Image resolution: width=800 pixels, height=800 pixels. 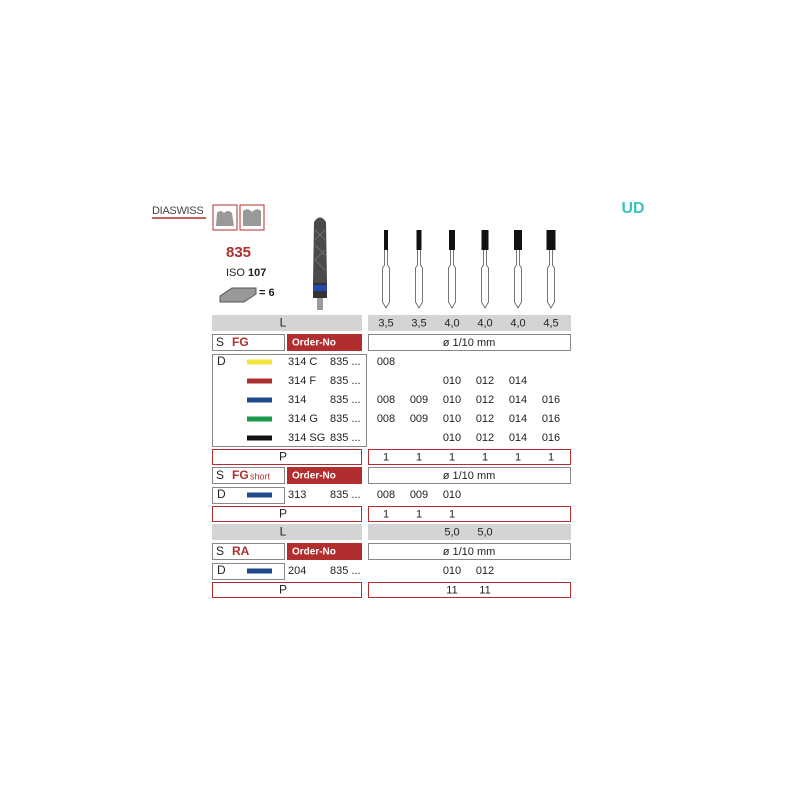 I want to click on product-number: 835, so click(x=238, y=252).